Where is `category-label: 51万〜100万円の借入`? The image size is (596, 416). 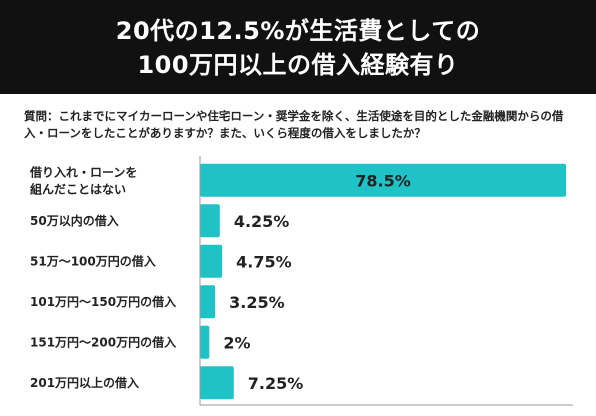
category-label: 51万〜100万円の借入 is located at coordinates (93, 260).